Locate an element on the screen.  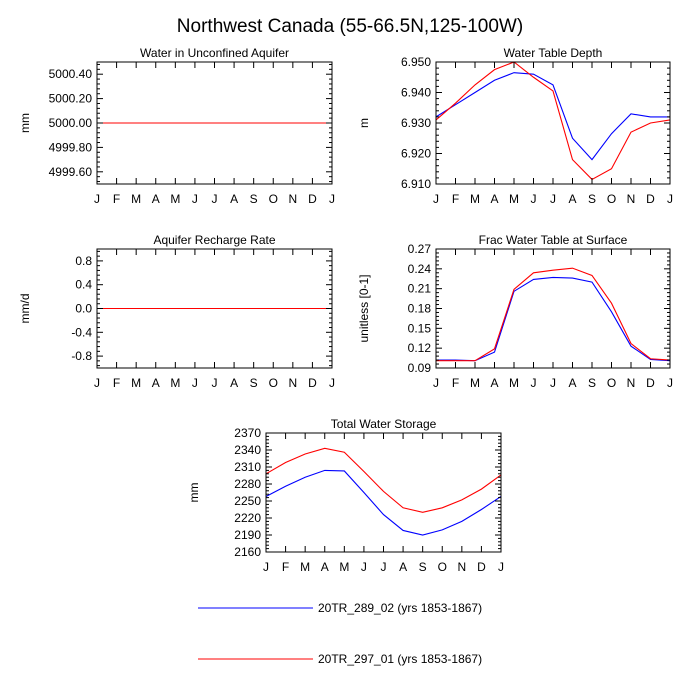
legend-label: 20TR_289_02 (yrs 1853-1867) is located at coordinates (400, 608).